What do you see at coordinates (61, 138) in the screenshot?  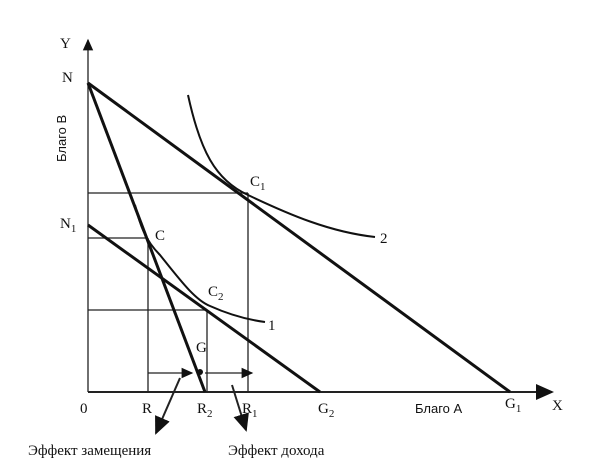 I see `y-title: Благо B` at bounding box center [61, 138].